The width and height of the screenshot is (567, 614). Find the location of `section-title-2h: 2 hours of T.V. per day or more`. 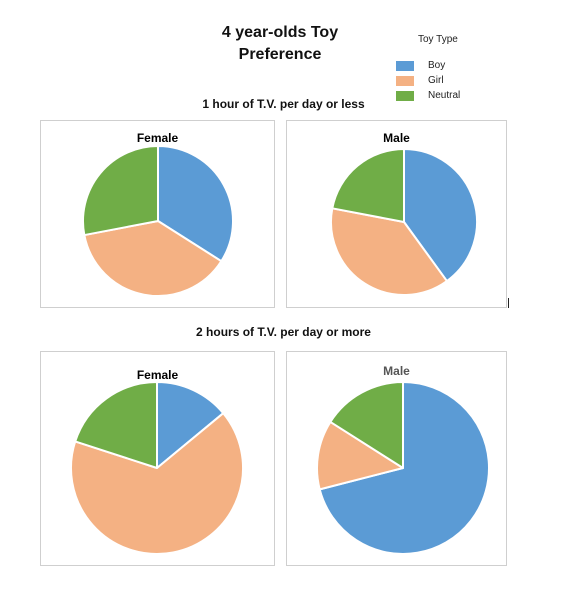

section-title-2h: 2 hours of T.V. per day or more is located at coordinates (283, 332).